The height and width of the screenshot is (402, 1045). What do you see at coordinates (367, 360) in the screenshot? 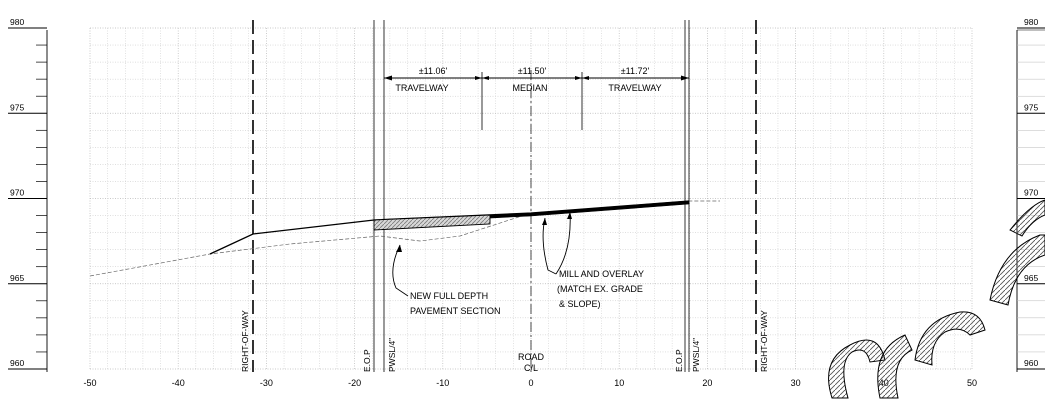
I see `eop-label-left: E.O.P` at bounding box center [367, 360].